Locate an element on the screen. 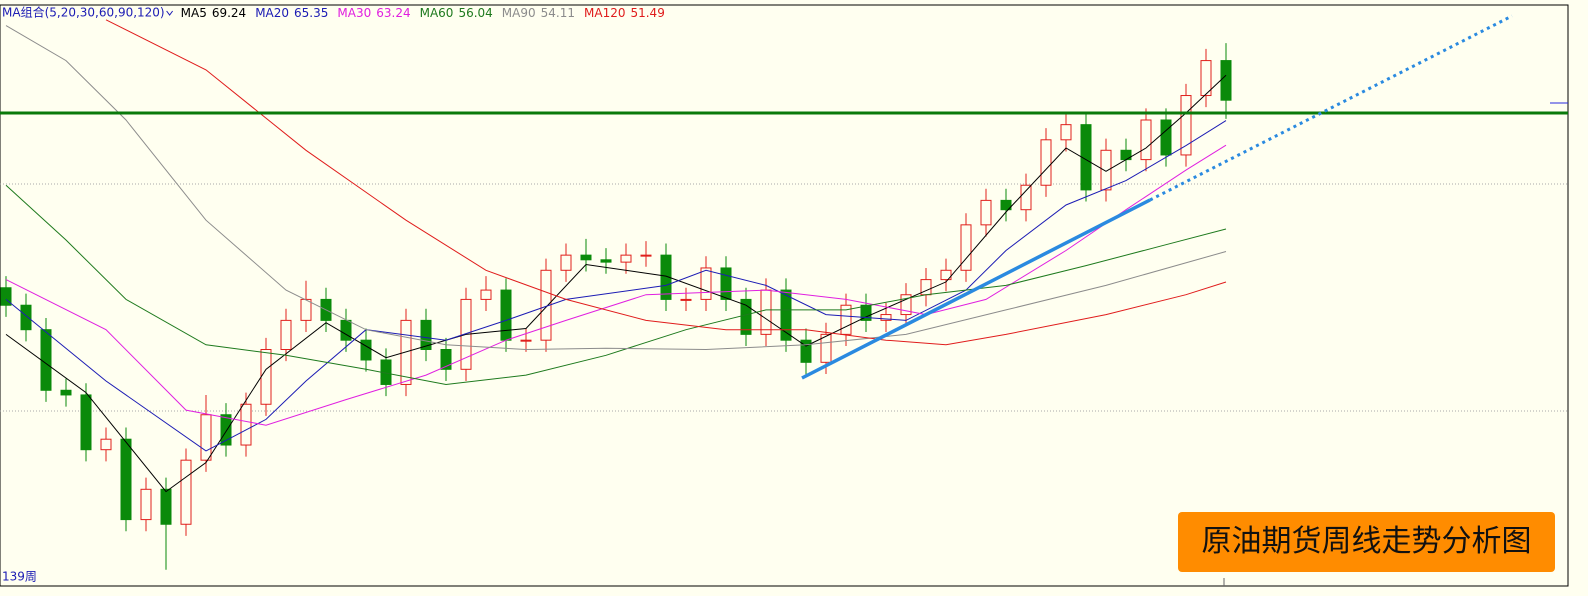 The height and width of the screenshot is (596, 1588). legend-entry: MA60 56.04 is located at coordinates (456, 13).